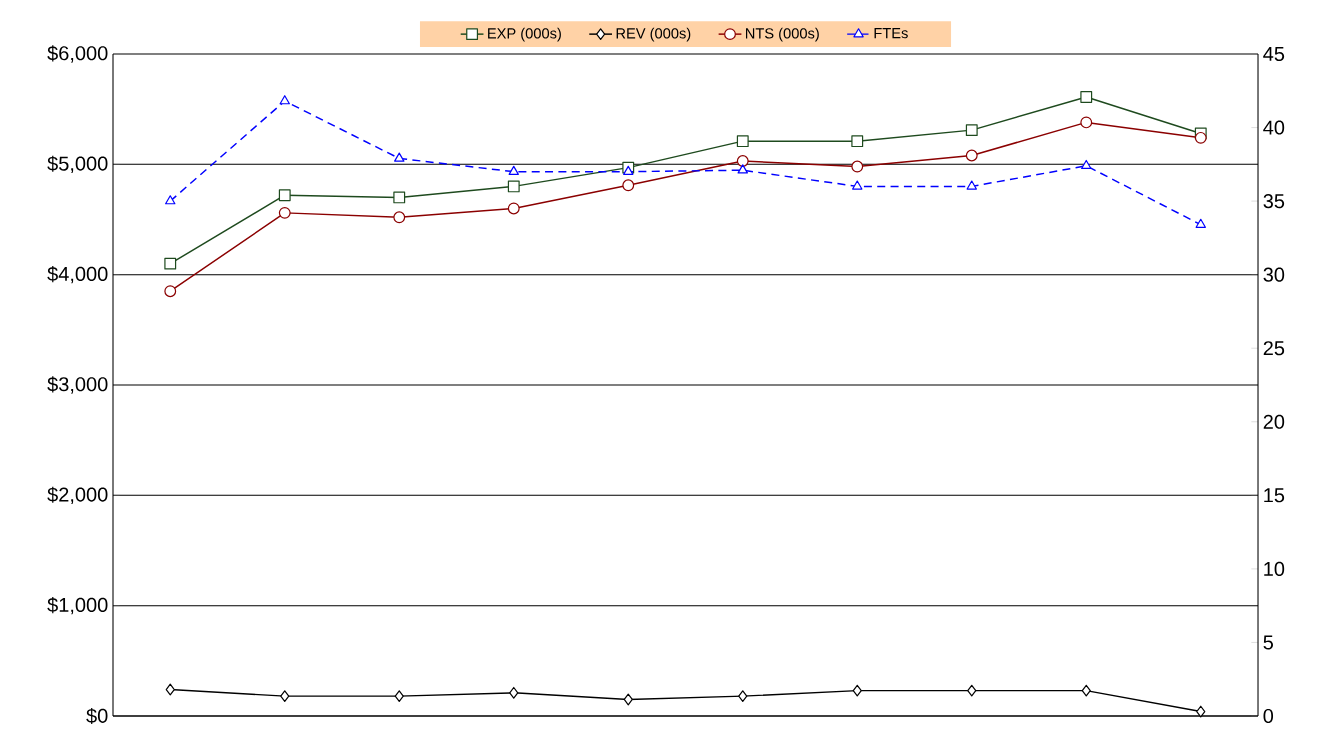  Describe the element at coordinates (77, 605) in the screenshot. I see `y-tick-label: $1,000` at that location.